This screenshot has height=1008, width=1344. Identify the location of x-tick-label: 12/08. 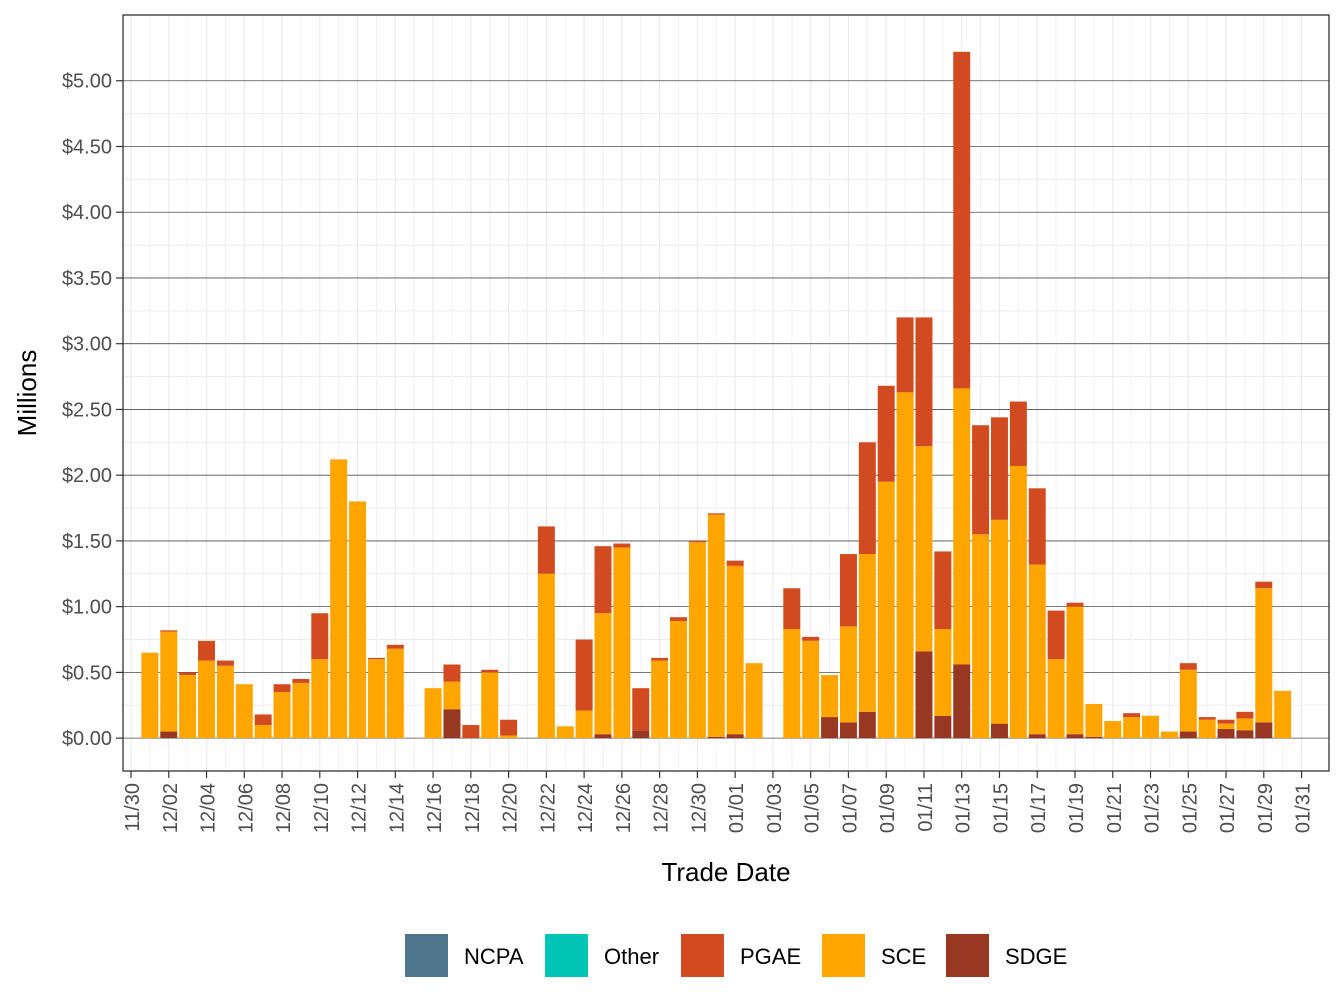
(284, 808).